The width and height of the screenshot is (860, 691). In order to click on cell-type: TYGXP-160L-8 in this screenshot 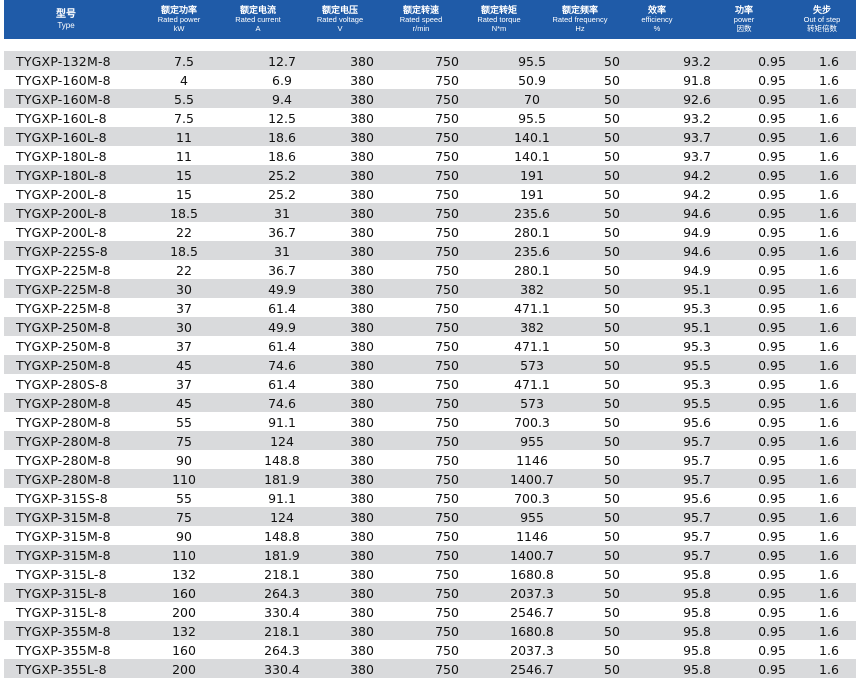, I will do `click(61, 137)`.